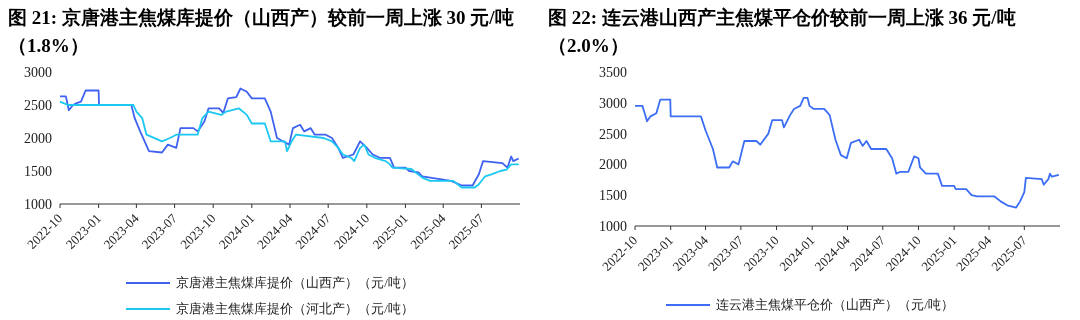 Image resolution: width=1080 pixels, height=320 pixels. Describe the element at coordinates (835, 305) in the screenshot. I see `legend-label: 连云港主焦煤平仓价（山西产）（元/吨）` at that location.